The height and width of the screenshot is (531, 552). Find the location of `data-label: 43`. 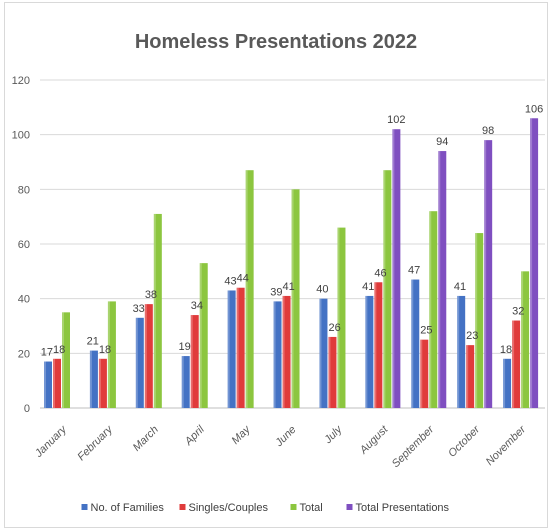

data-label: 43 is located at coordinates (230, 281).